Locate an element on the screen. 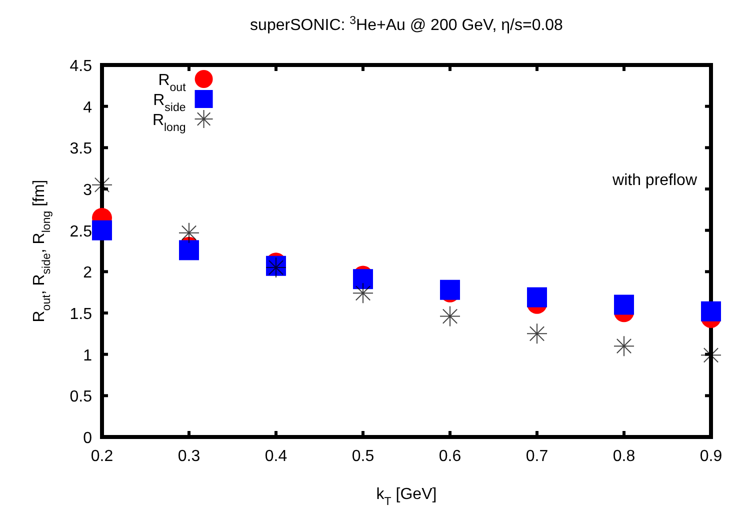  annotation: with preflow is located at coordinates (655, 180).